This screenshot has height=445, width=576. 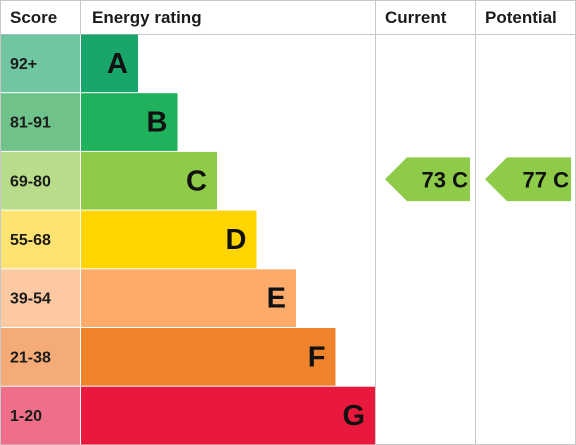 What do you see at coordinates (521, 17) in the screenshot?
I see `header-potential: Potential` at bounding box center [521, 17].